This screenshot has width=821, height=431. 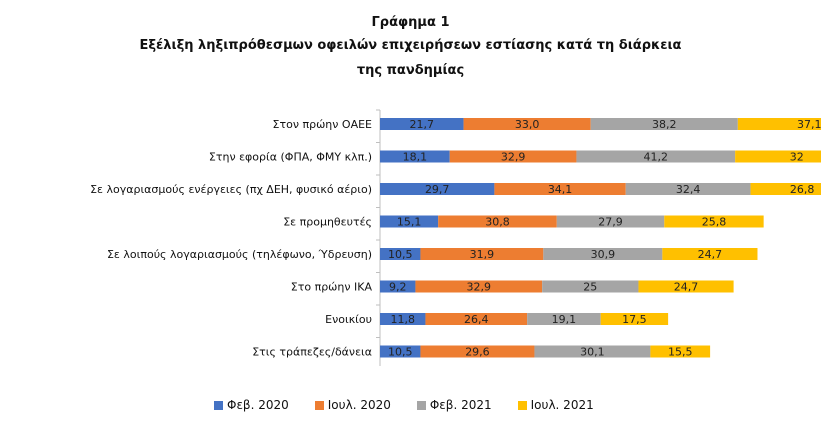 I want to click on legend-item: Ιουλ. 2021, so click(x=555, y=405).